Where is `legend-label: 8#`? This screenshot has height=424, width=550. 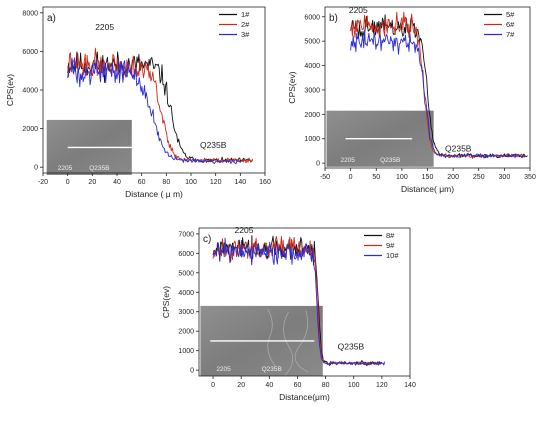 legend-label: 8# is located at coordinates (390, 235).